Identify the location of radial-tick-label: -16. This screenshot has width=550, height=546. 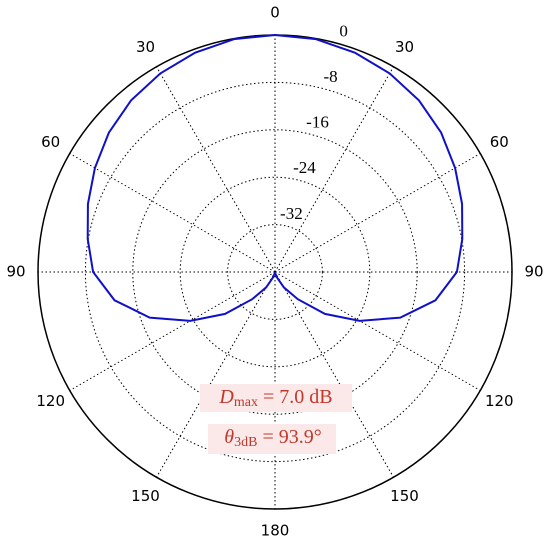
(317, 122).